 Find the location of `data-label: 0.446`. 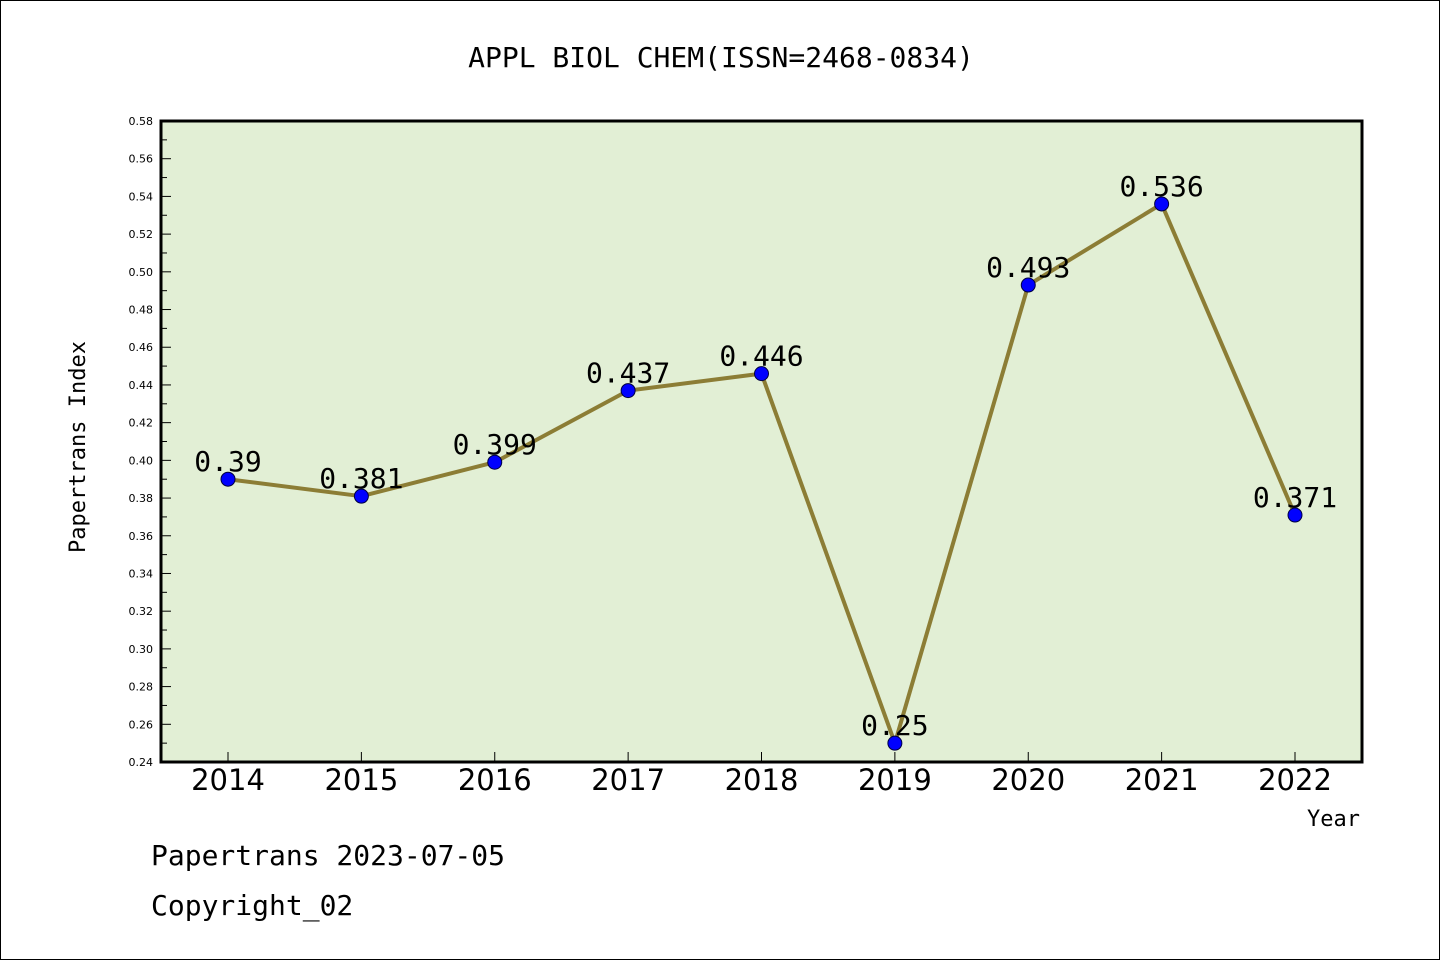

data-label: 0.446 is located at coordinates (761, 356).